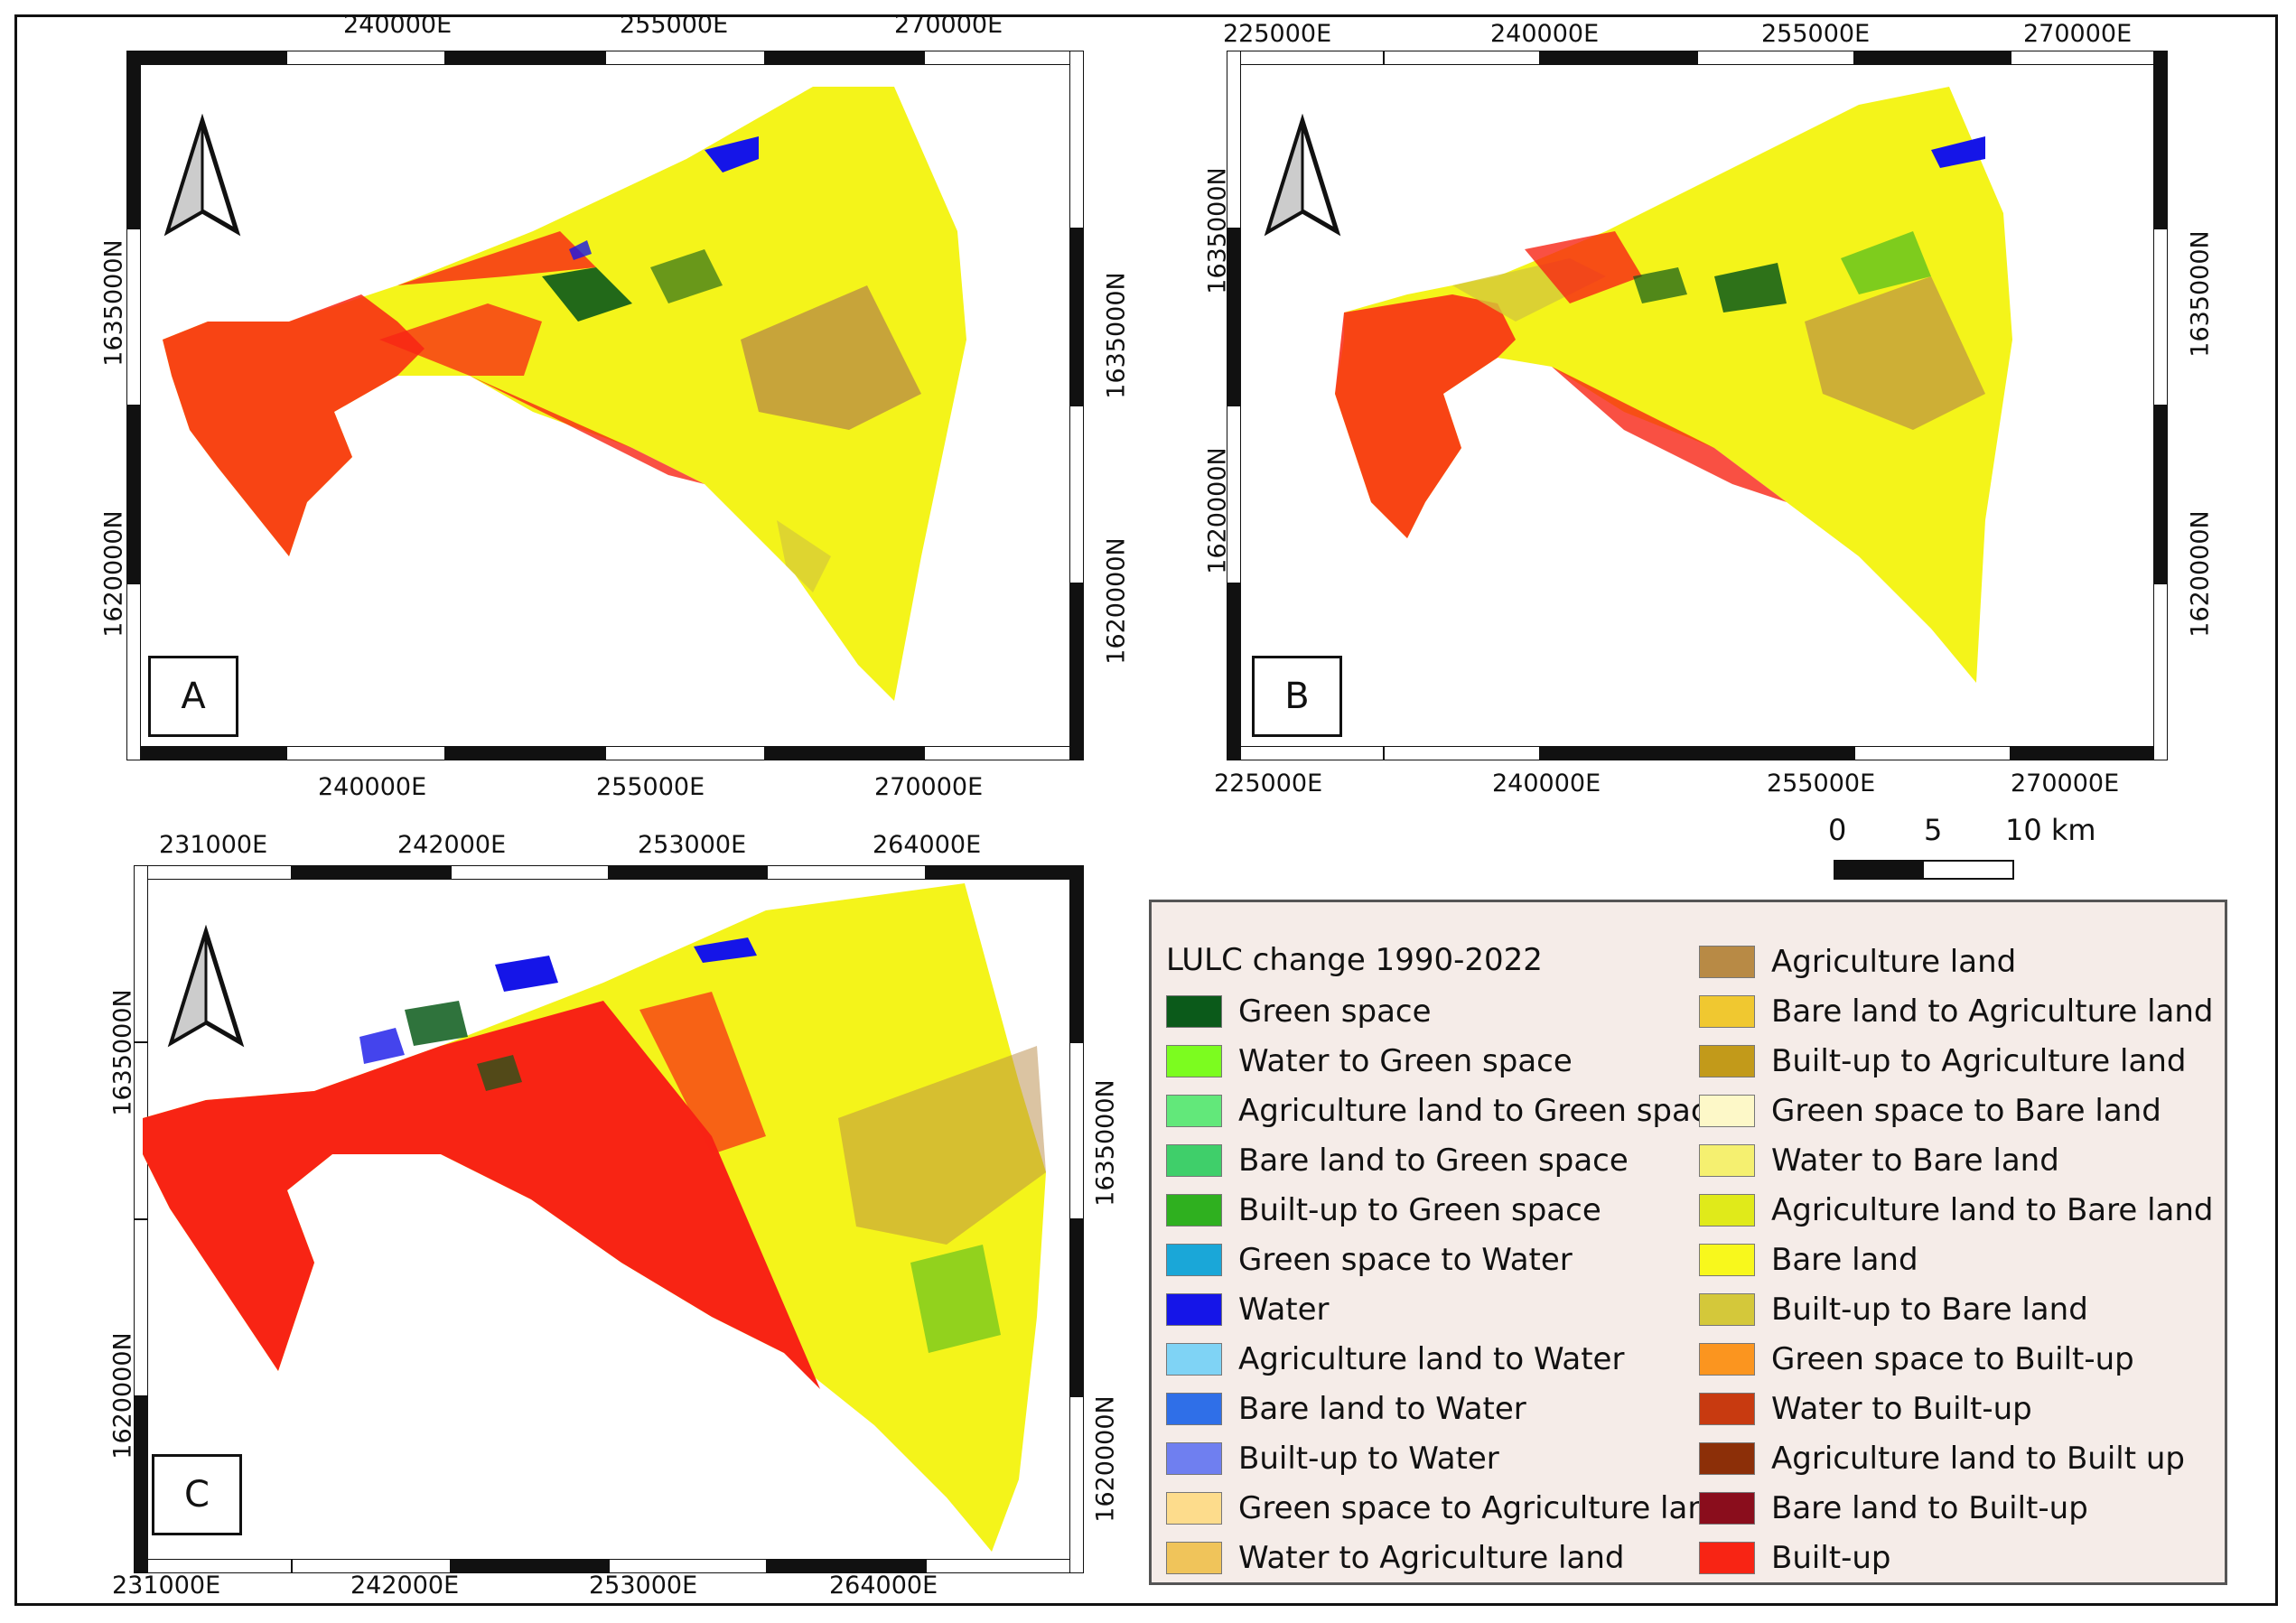 This screenshot has height=1623, width=2296. Describe the element at coordinates (1446, 1309) in the screenshot. I see `legend-item: Water` at that location.